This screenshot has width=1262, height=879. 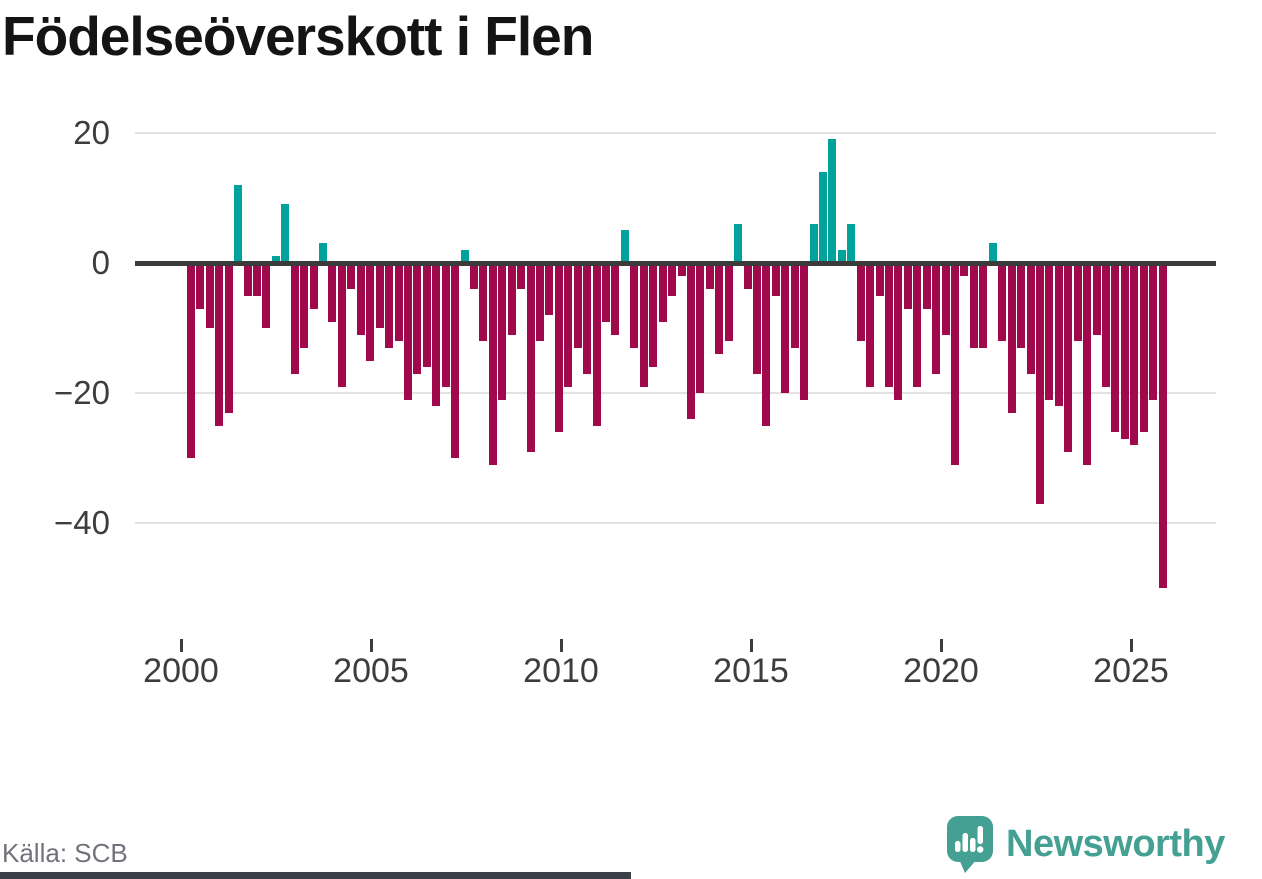 I want to click on x-tick-label: 2020, so click(x=941, y=671).